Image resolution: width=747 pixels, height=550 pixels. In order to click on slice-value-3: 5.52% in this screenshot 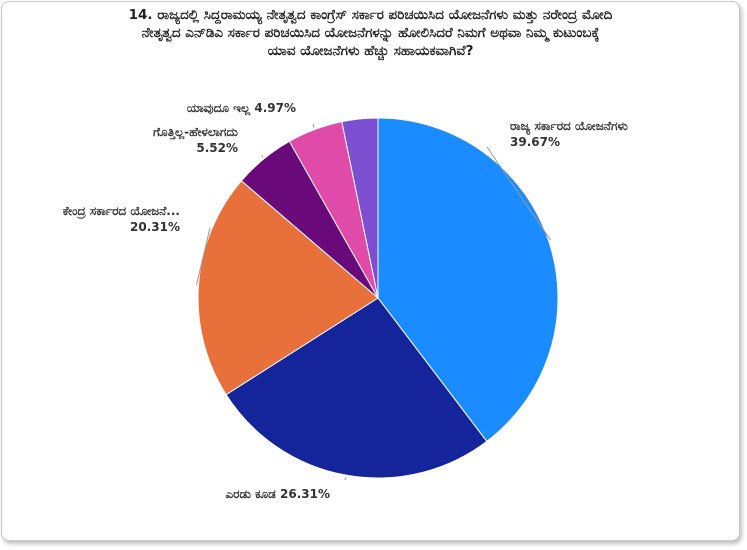, I will do `click(217, 148)`.